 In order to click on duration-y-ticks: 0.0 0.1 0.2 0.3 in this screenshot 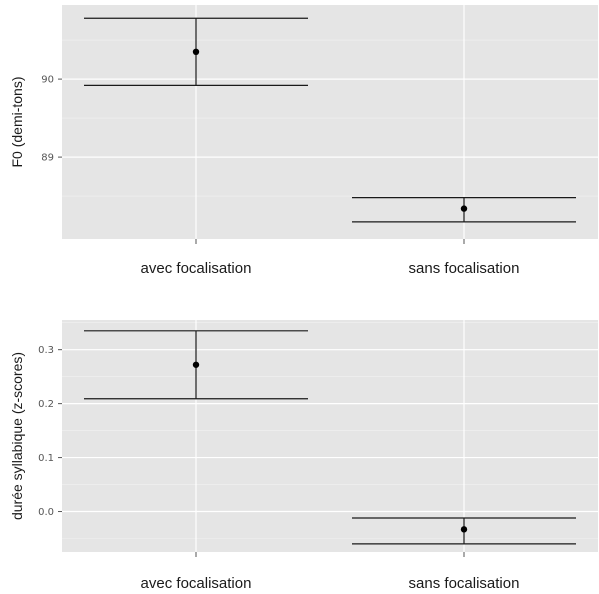, I will do `click(50, 431)`.